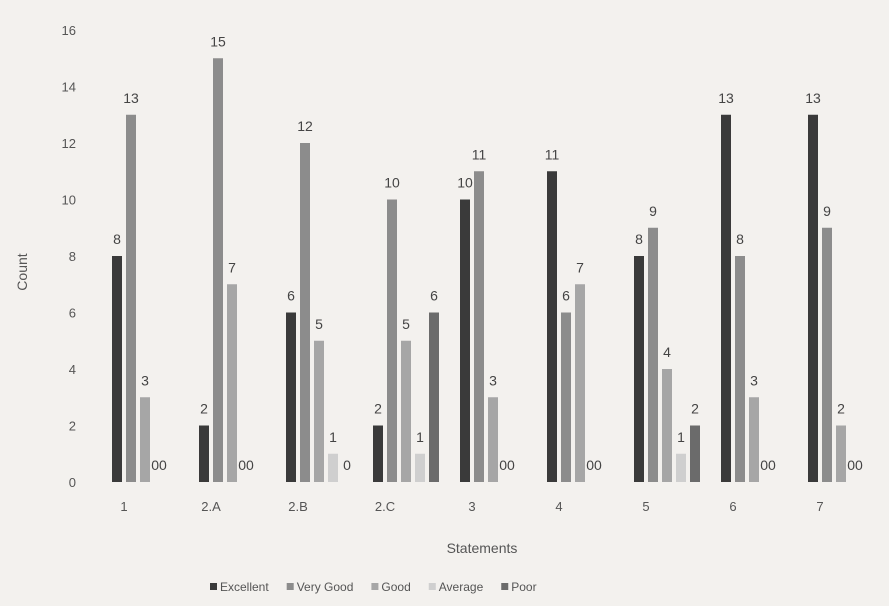  I want to click on data-label: 0, so click(347, 465).